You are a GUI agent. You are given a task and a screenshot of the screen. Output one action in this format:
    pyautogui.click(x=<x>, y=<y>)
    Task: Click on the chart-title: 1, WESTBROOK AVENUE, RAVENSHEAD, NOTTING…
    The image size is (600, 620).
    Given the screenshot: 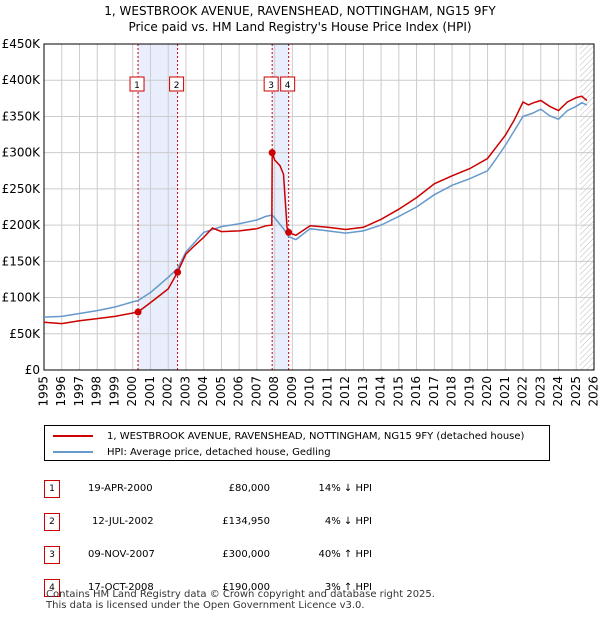 What is the action you would take?
    pyautogui.click(x=300, y=11)
    